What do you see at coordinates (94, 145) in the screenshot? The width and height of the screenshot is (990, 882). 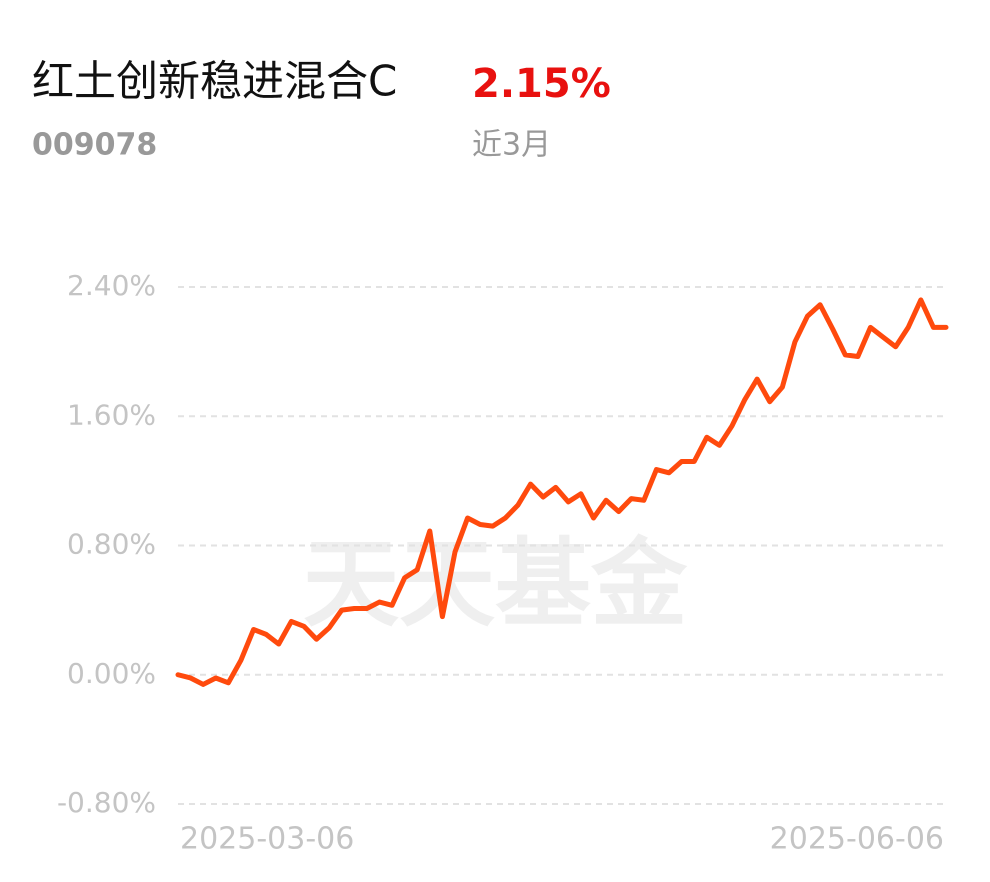 I see `fund-code: 009078` at bounding box center [94, 145].